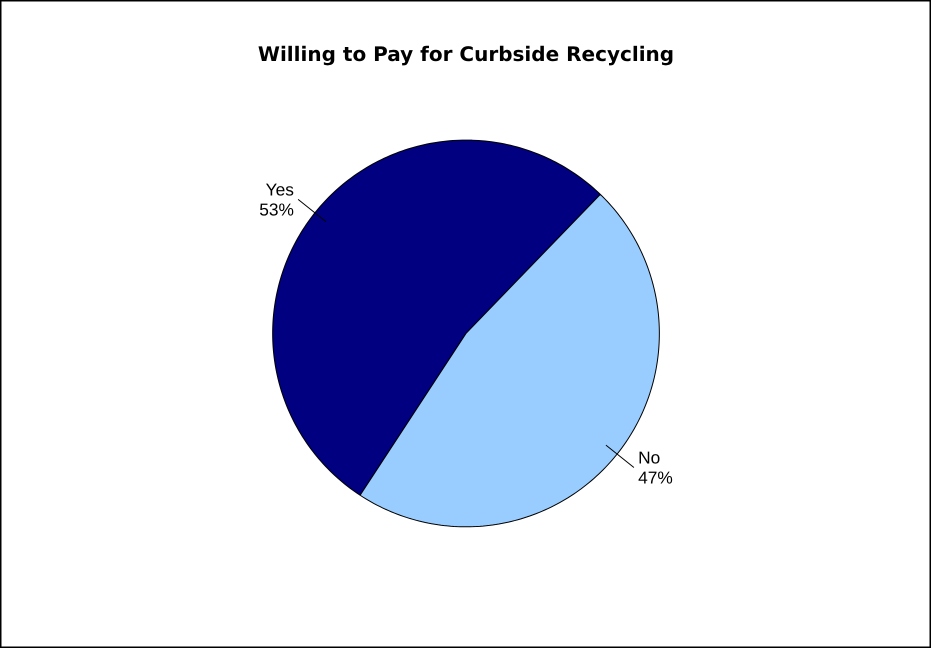  I want to click on data-label: 47%, so click(655, 477).